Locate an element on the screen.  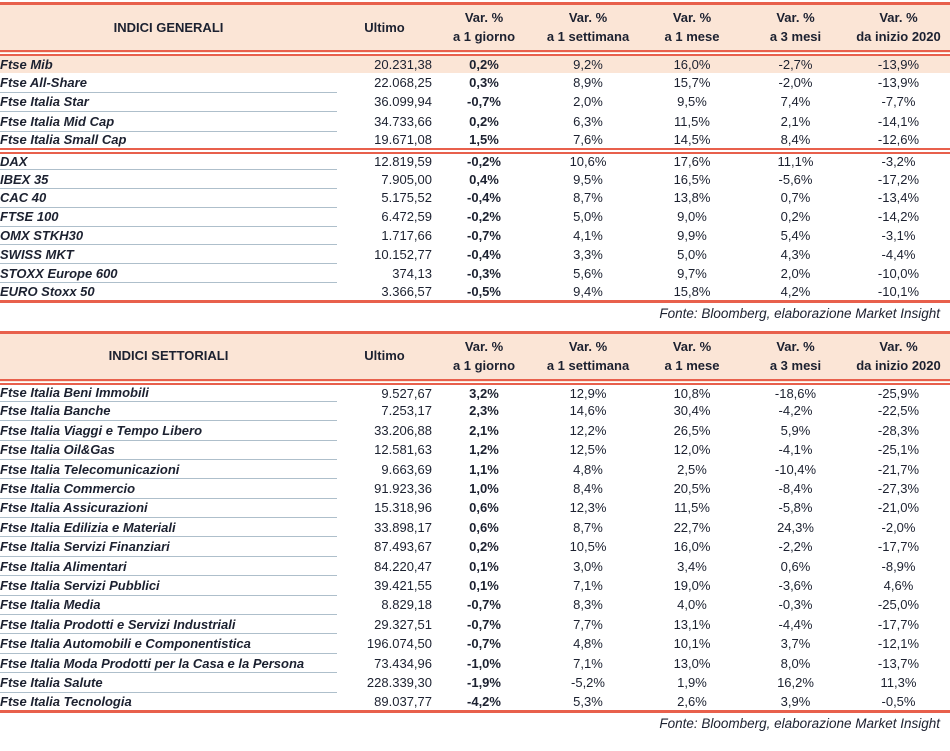
var-1month-cell: 16,5% is located at coordinates (692, 179).